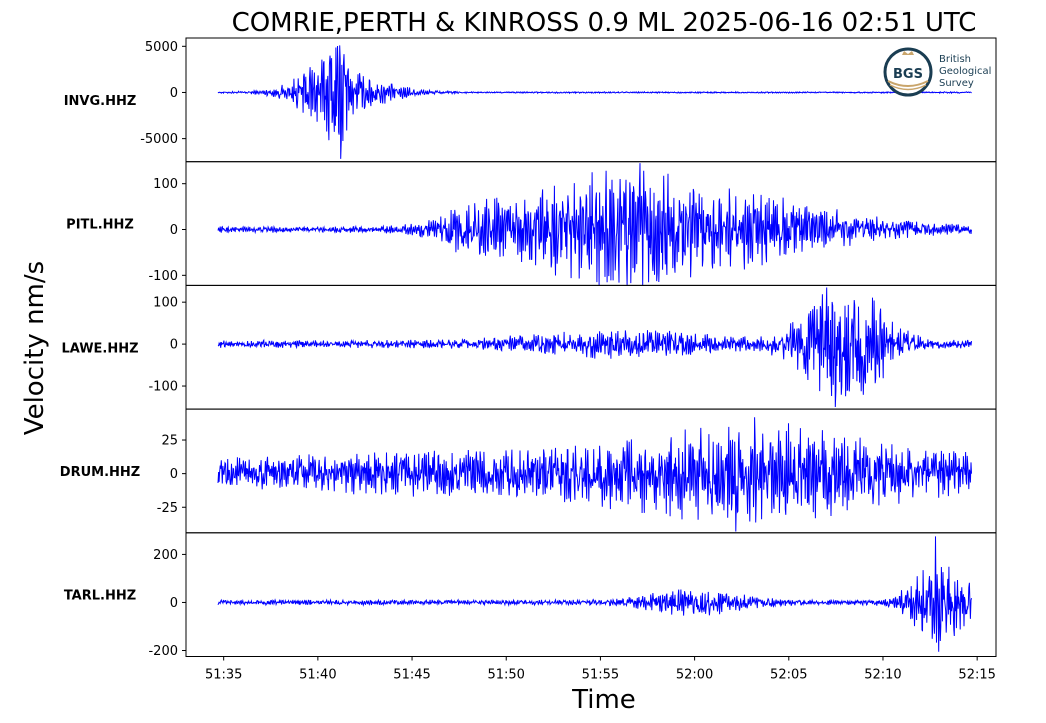 This screenshot has height=723, width=1046. What do you see at coordinates (788, 675) in the screenshot?
I see `x-tick-label: 52:05` at bounding box center [788, 675].